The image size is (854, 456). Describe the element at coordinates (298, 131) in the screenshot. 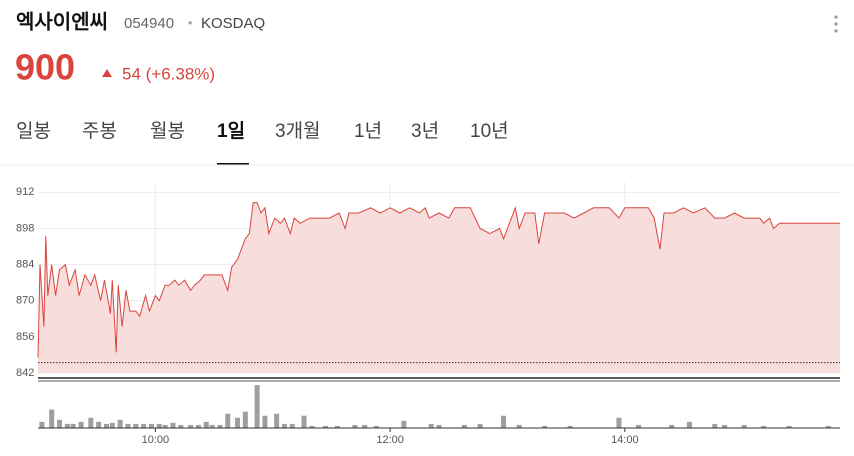

I see `tab: 3개월` at that location.